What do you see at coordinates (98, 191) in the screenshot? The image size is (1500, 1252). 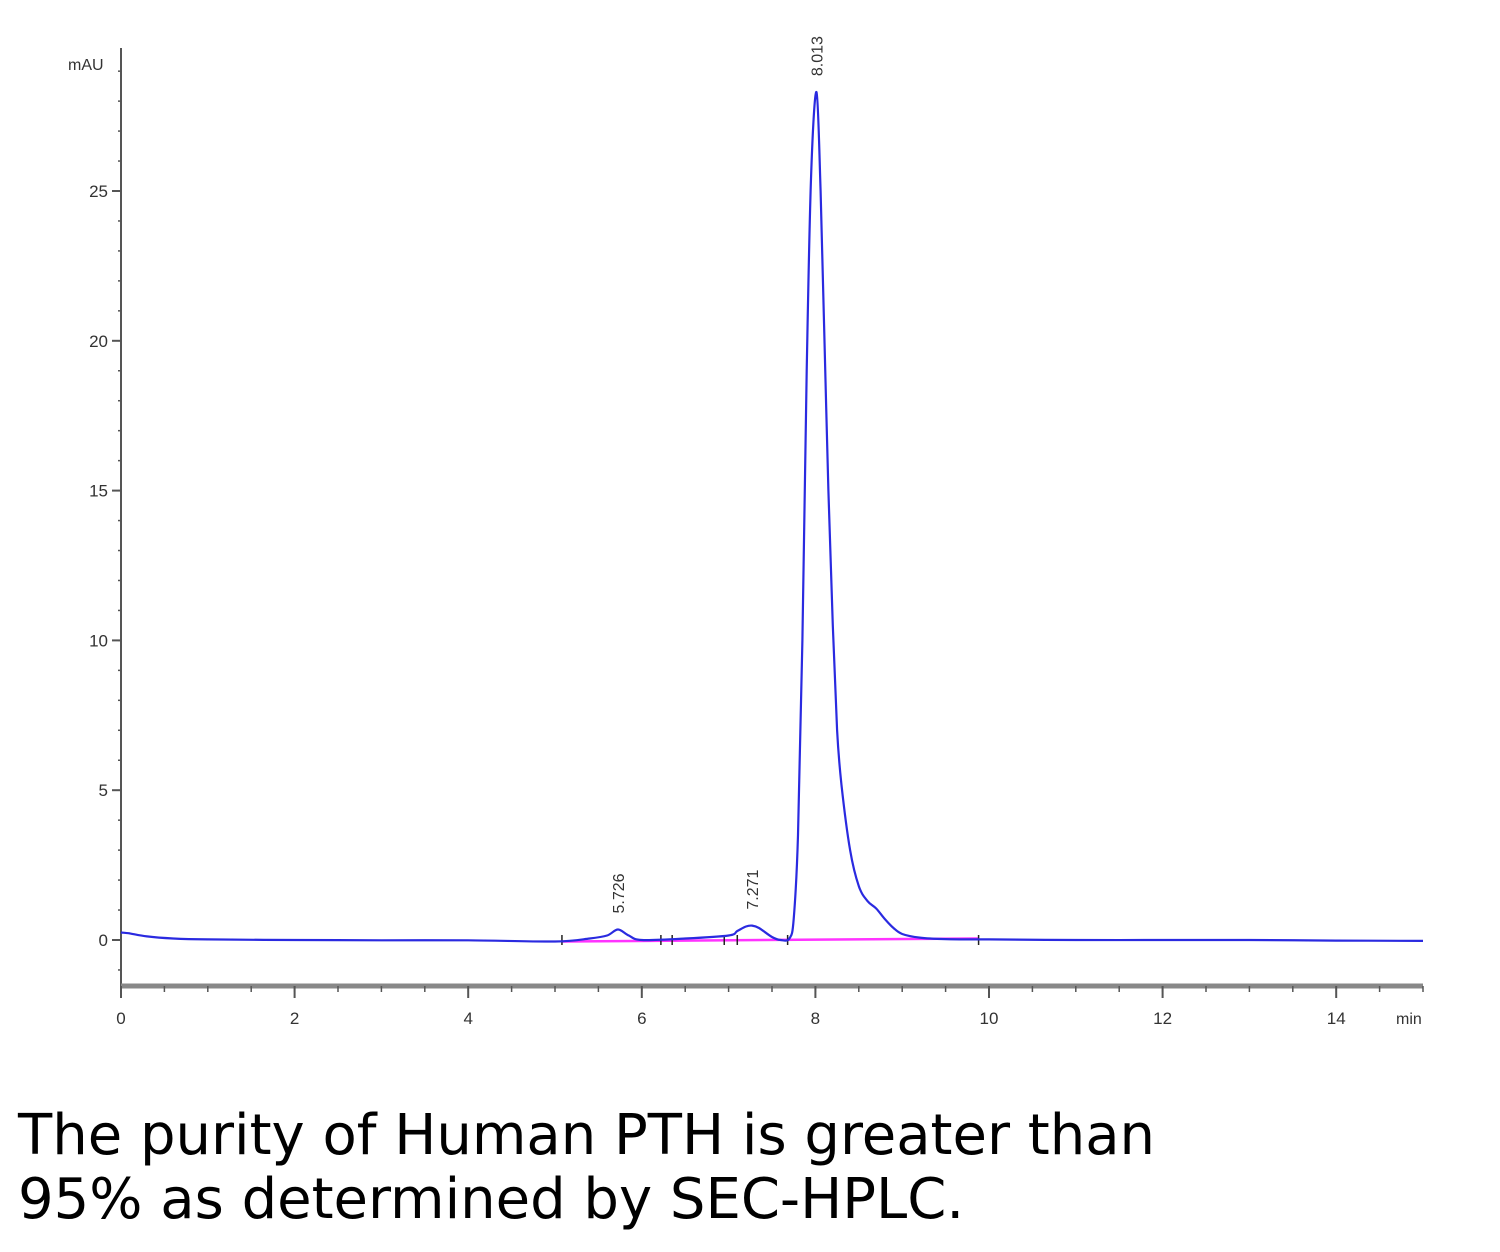 I see `y-tick-label: 25` at bounding box center [98, 191].